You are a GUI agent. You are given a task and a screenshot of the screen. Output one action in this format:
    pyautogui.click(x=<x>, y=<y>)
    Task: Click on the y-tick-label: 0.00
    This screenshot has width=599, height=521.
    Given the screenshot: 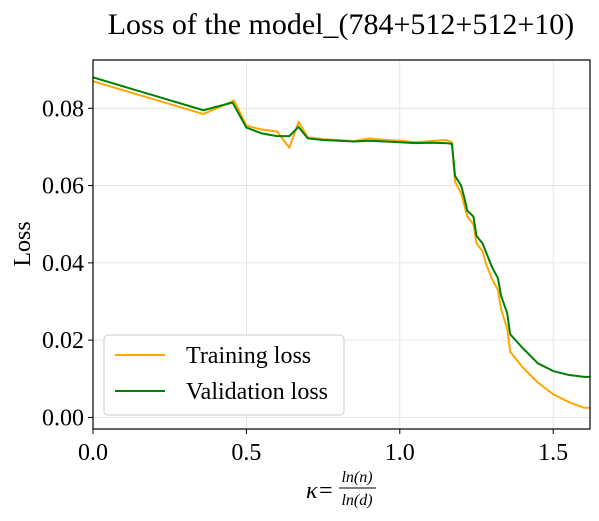 What is the action you would take?
    pyautogui.click(x=63, y=418)
    